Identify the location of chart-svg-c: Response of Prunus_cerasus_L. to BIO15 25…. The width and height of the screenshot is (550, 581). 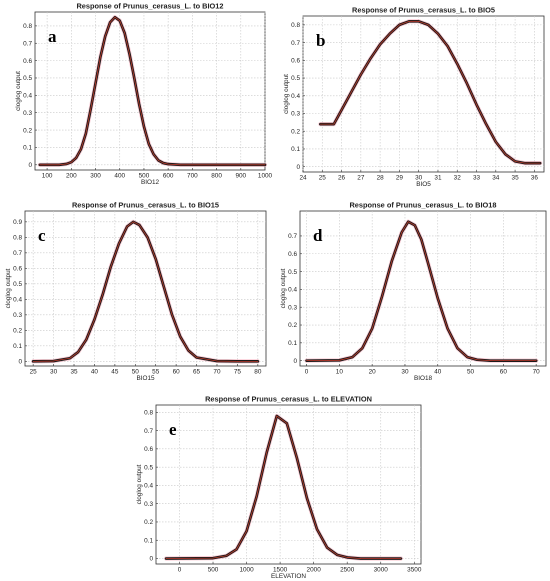
(136, 291).